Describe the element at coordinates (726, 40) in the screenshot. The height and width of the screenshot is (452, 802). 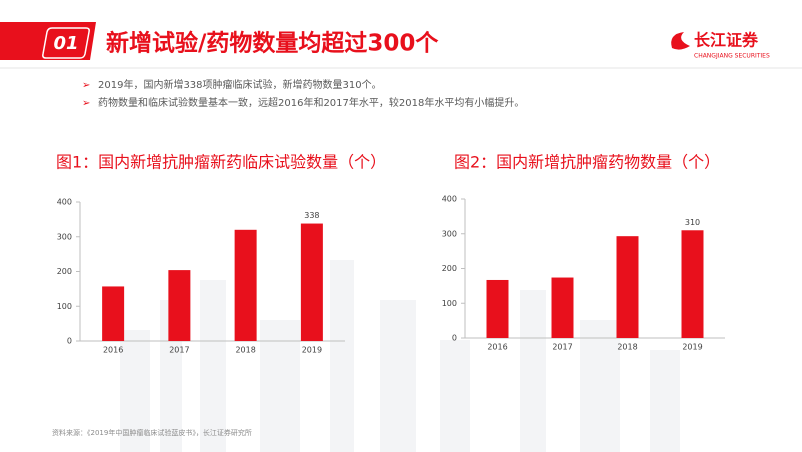
I see `logo-name: 长江证券` at that location.